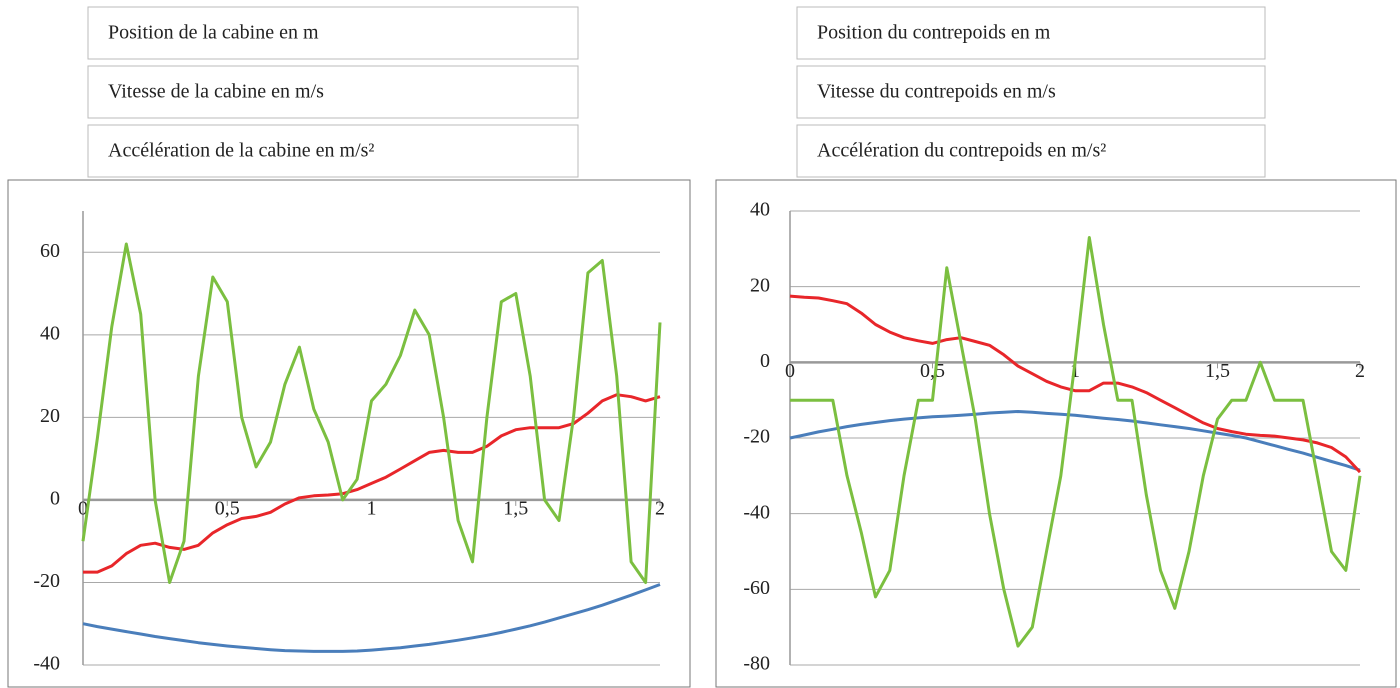 The width and height of the screenshot is (1400, 688). I want to click on y-tick-label: -80, so click(756, 664).